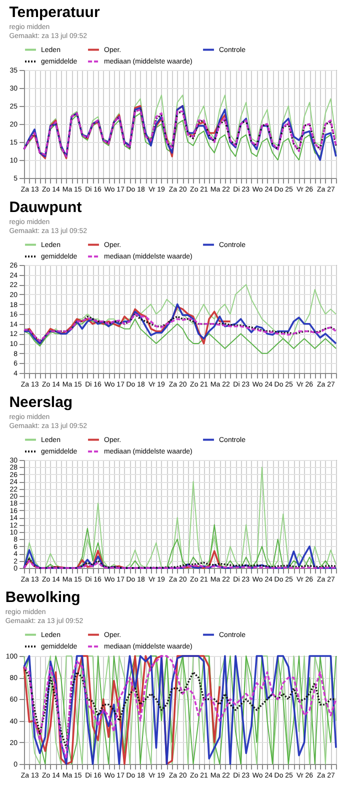  What do you see at coordinates (45, 207) in the screenshot?
I see `chart-title: Dauwpunt` at bounding box center [45, 207].